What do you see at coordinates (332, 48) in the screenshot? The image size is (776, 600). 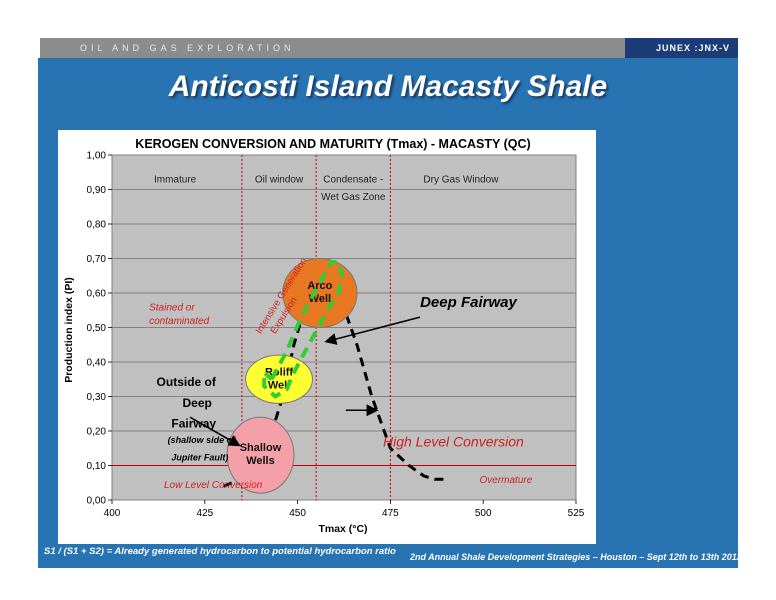 I see `header-bar-gray: OIL AND GAS EXPLORATION` at bounding box center [332, 48].